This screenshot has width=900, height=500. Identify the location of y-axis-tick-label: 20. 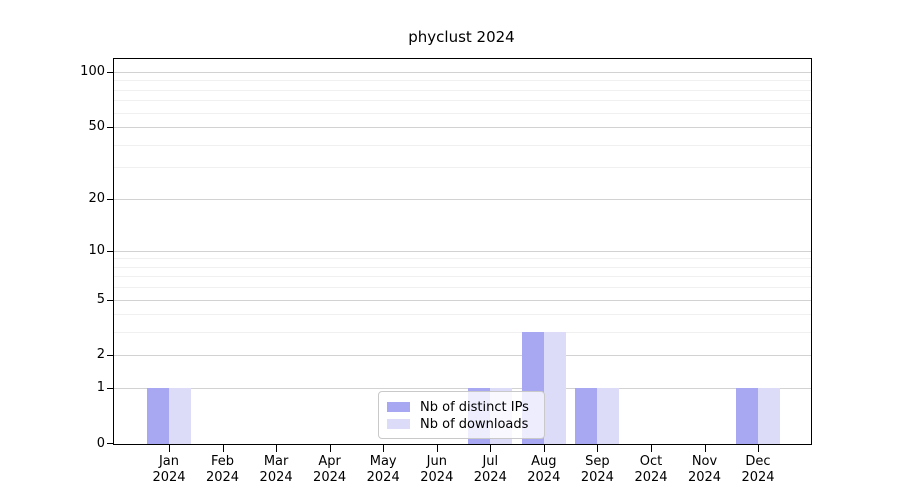
(96, 198).